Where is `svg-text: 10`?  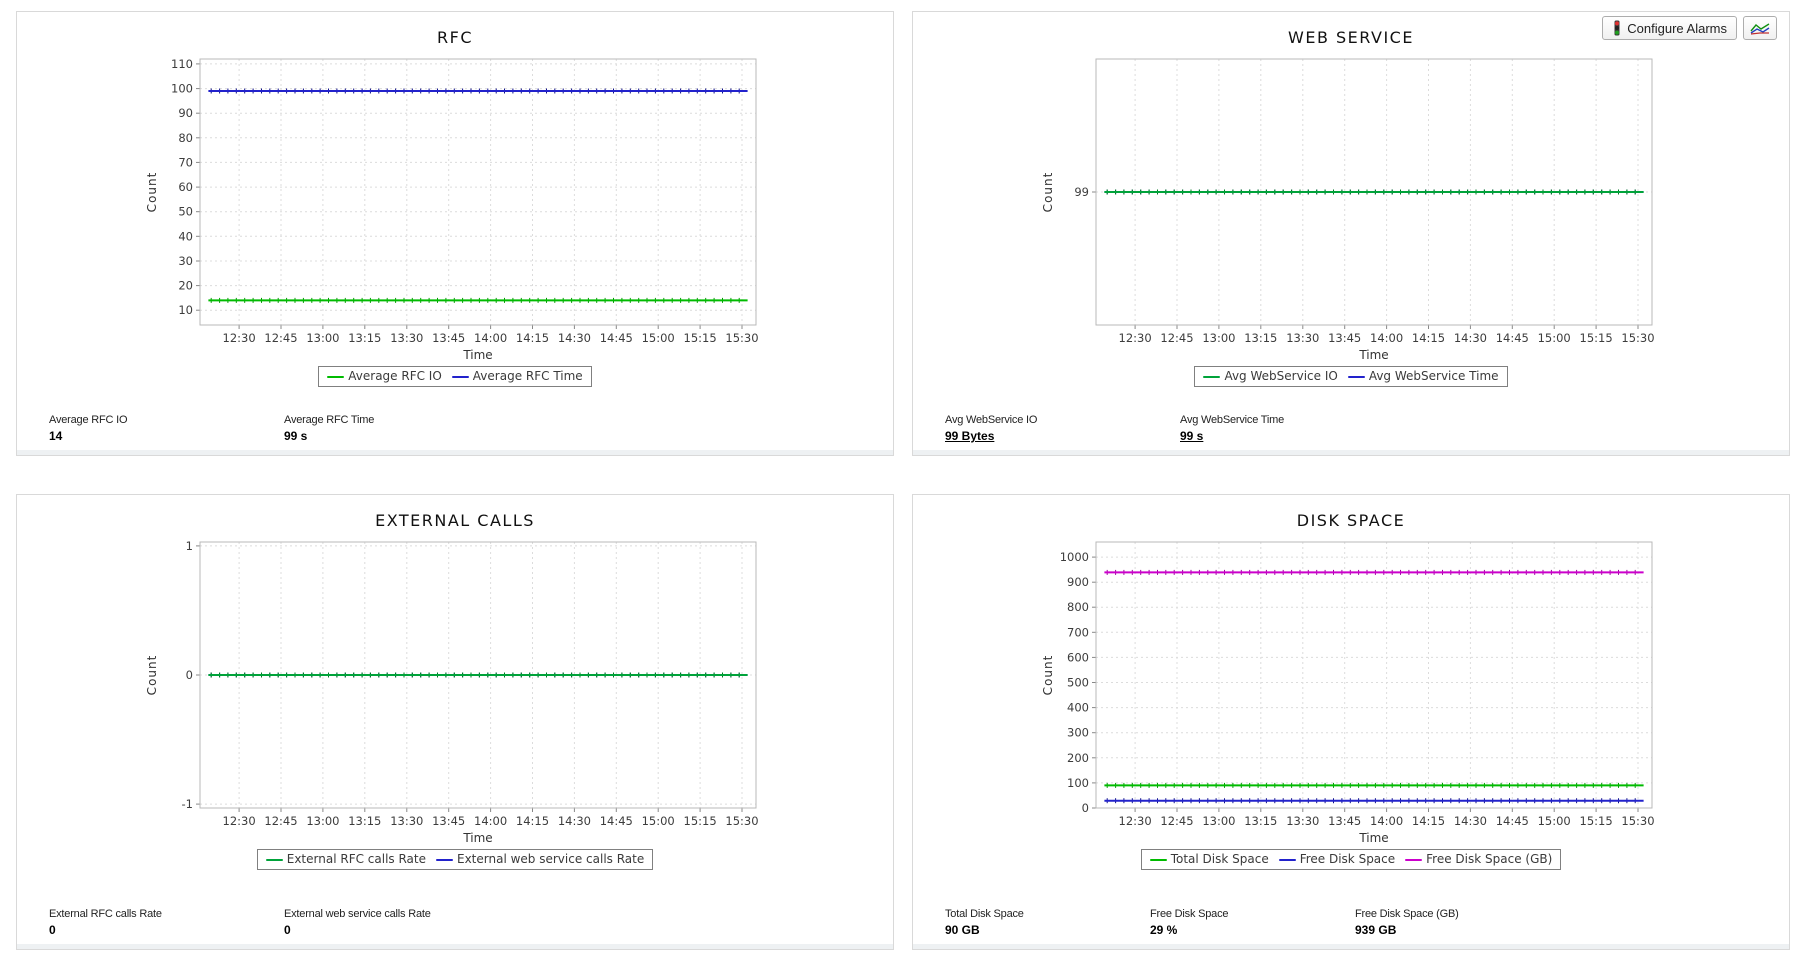
svg-text: 10 is located at coordinates (185, 310).